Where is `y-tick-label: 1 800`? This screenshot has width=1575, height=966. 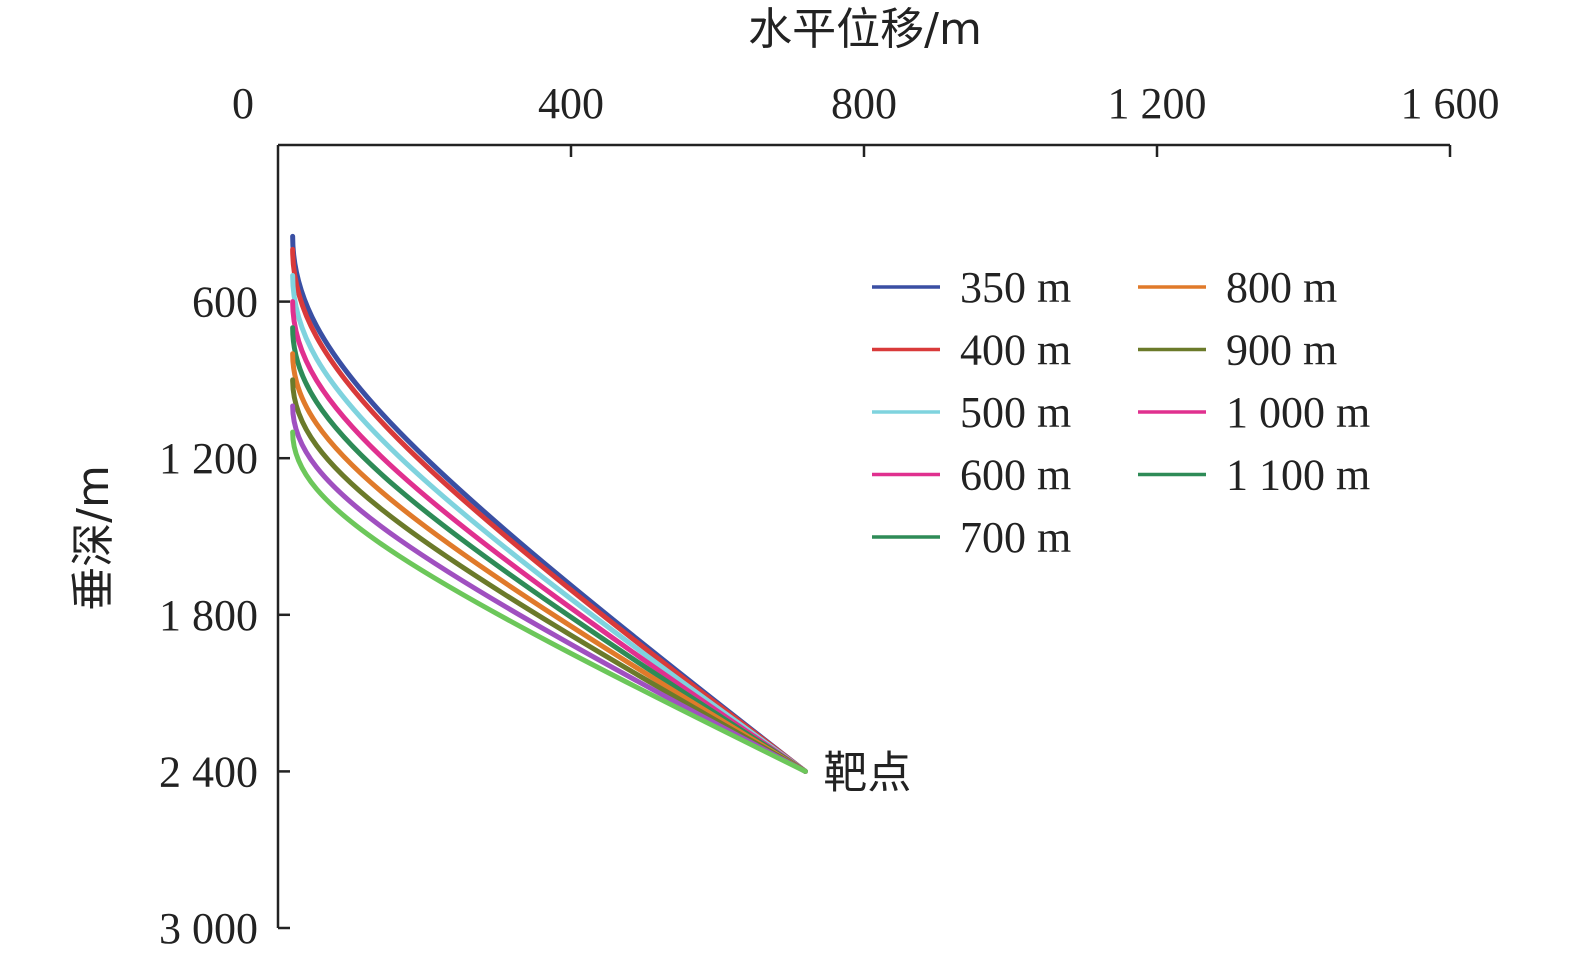
y-tick-label: 1 800 is located at coordinates (208, 615).